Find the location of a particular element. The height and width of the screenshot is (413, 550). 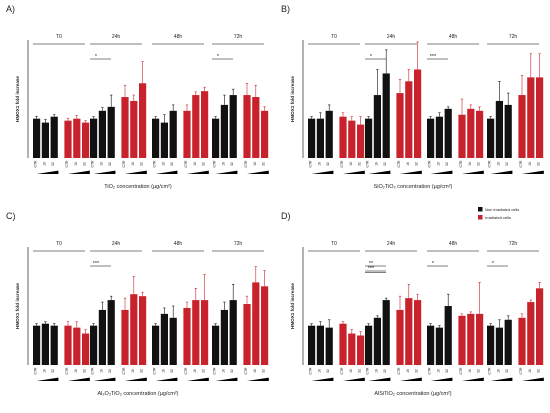

legend-label: Irradiated cells is located at coordinates (498, 217).